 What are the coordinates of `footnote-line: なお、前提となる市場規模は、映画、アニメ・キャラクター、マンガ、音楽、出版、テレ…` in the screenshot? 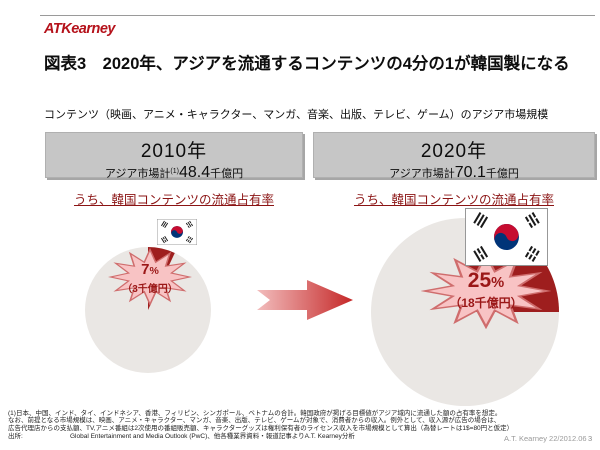 It's located at (254, 421).